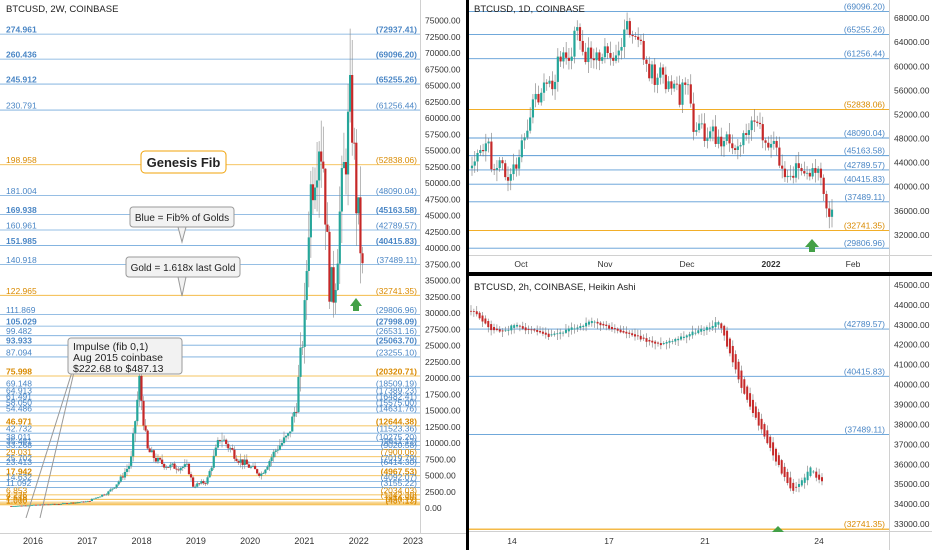  What do you see at coordinates (467, 275) in the screenshot?
I see `vertical-divider` at bounding box center [467, 275].